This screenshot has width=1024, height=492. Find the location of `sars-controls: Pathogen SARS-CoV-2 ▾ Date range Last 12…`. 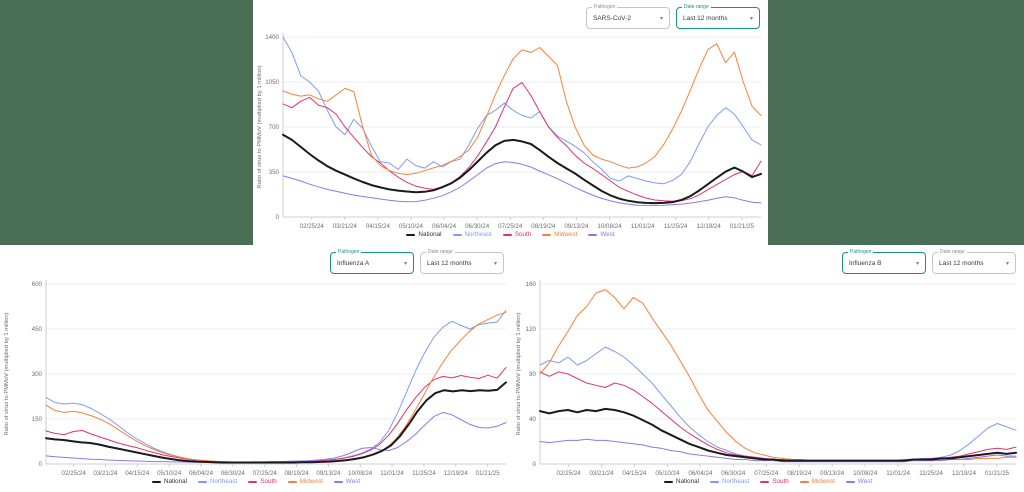

sars-controls: Pathogen SARS-CoV-2 ▾ Date range Last 12… is located at coordinates (510, 15).